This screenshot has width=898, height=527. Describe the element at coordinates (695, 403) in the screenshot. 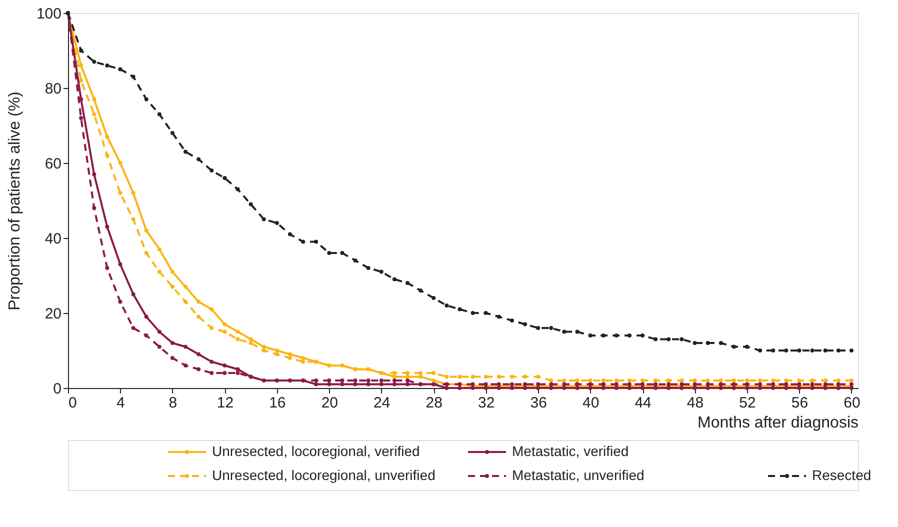

I see `x-tick-label: 48` at that location.